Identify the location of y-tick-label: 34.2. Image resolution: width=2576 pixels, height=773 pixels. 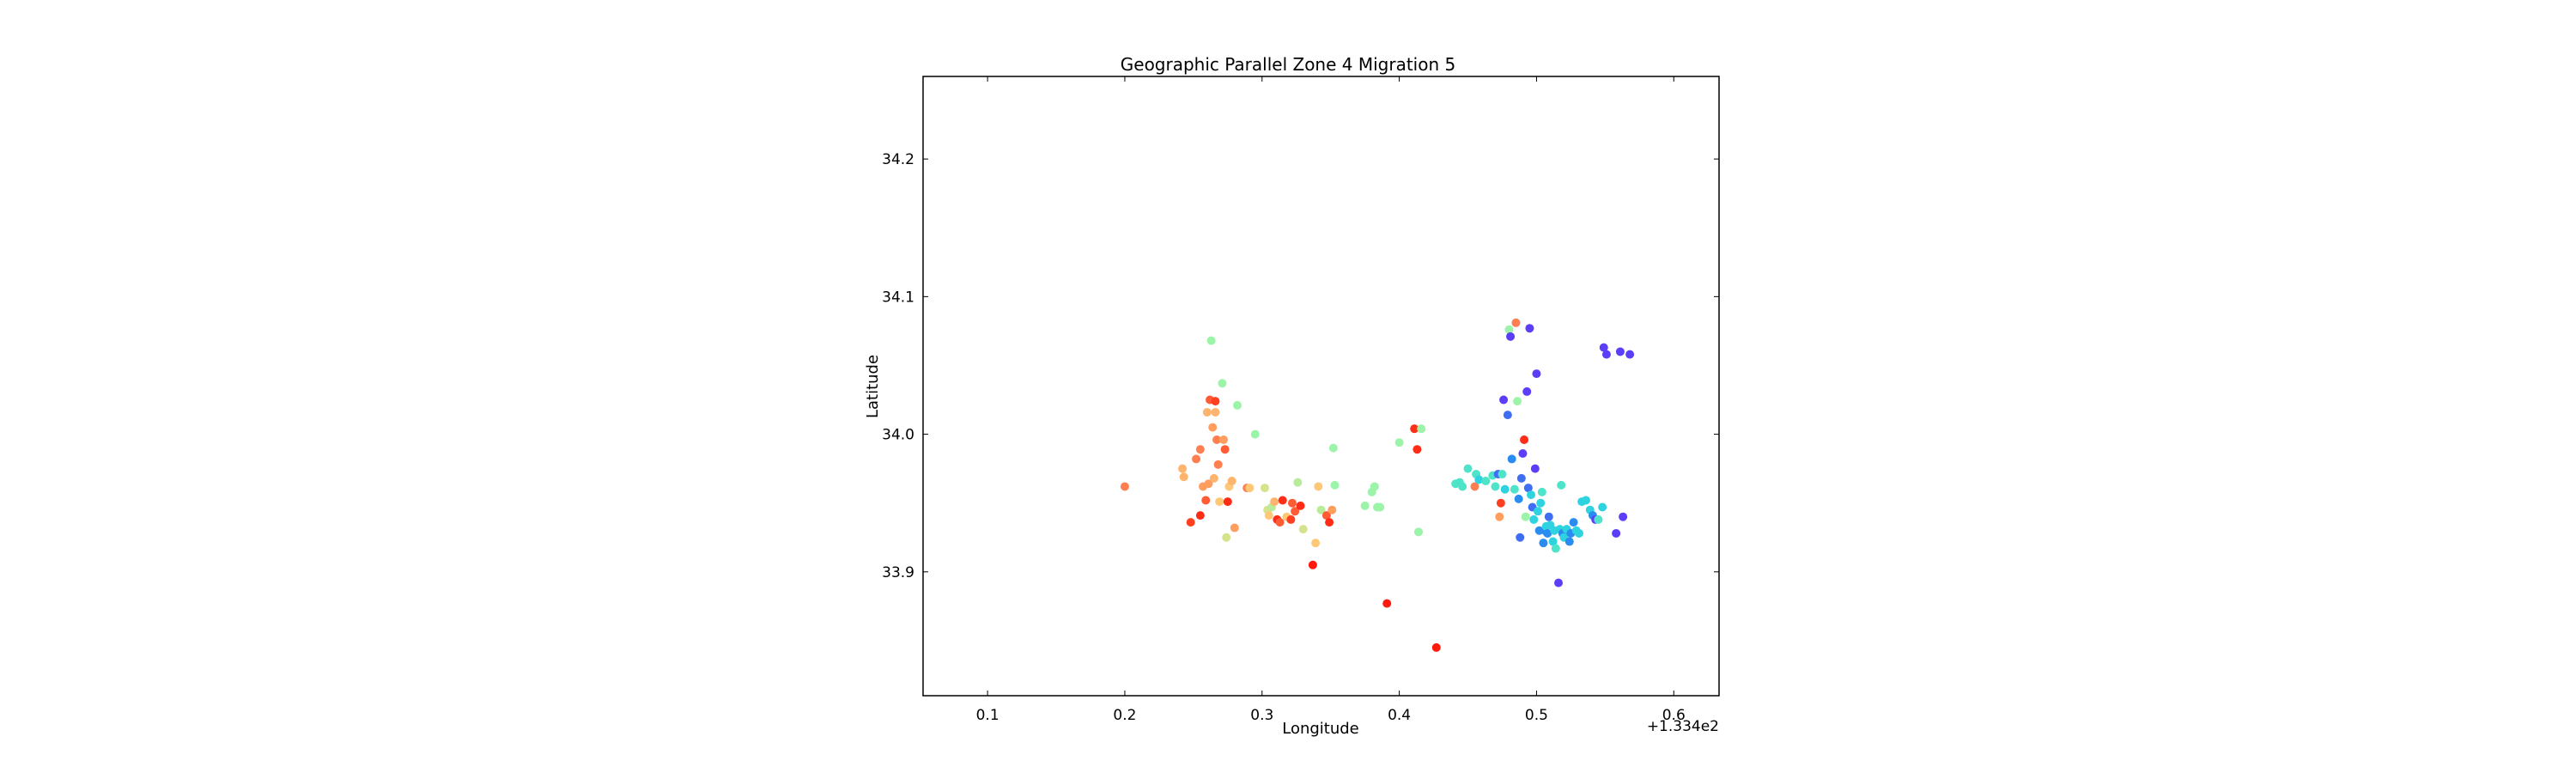
(898, 159).